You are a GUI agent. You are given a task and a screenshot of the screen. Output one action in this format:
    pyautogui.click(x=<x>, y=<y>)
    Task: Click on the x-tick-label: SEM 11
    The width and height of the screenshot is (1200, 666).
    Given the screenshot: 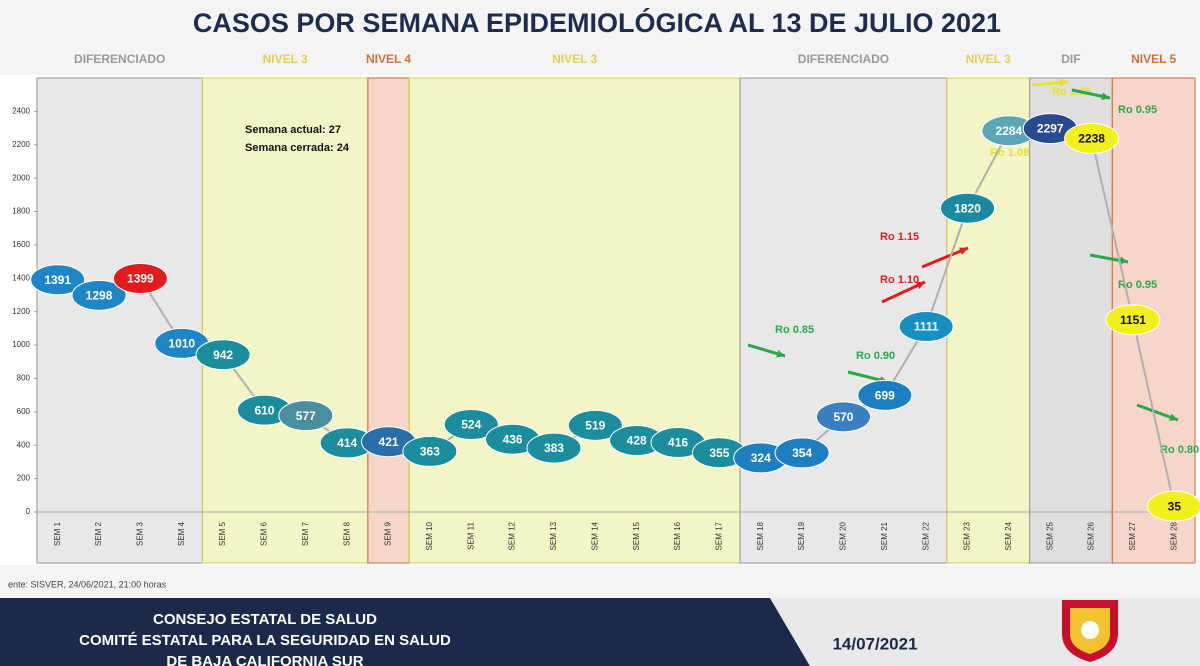 What is the action you would take?
    pyautogui.click(x=470, y=535)
    